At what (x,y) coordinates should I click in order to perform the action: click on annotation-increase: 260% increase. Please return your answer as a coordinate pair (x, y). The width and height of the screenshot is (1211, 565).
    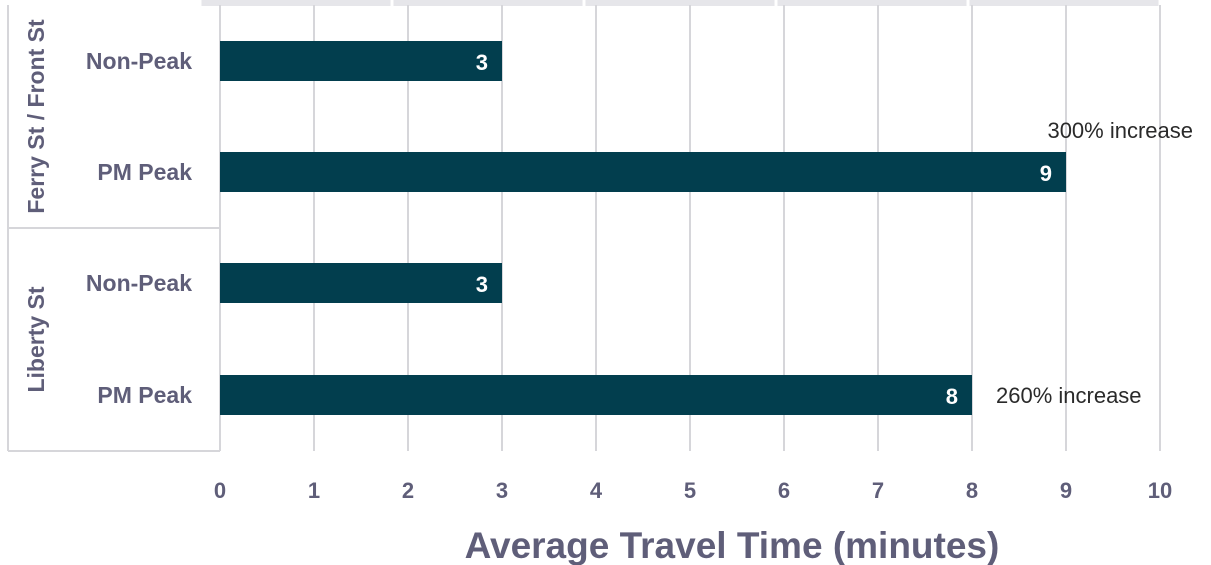
    Looking at the image, I should click on (1069, 395).